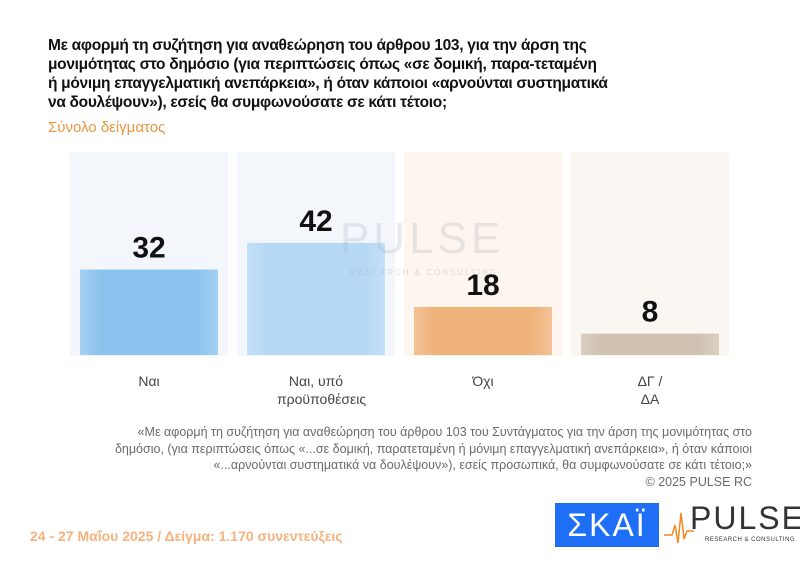 This screenshot has height=564, width=800. What do you see at coordinates (745, 518) in the screenshot?
I see `pulse-logo: PULSE` at bounding box center [745, 518].